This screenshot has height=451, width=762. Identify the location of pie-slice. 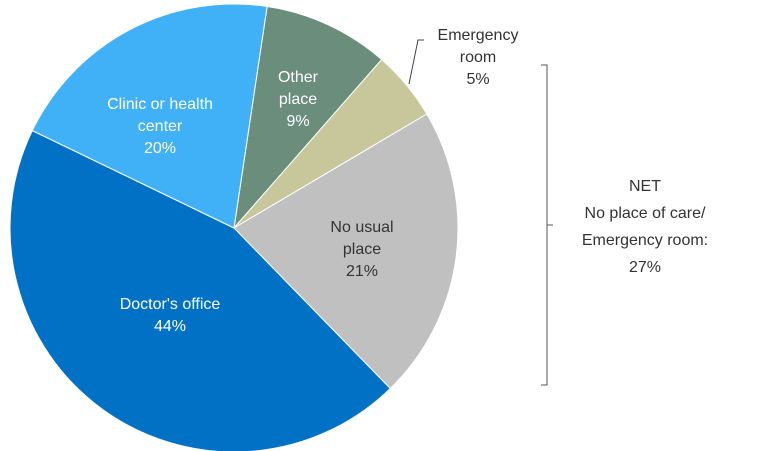
(308, 117).